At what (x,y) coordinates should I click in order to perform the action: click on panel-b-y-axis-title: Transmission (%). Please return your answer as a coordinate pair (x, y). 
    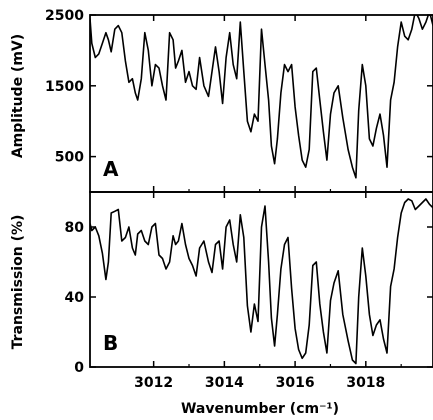
    Looking at the image, I should click on (18, 282).